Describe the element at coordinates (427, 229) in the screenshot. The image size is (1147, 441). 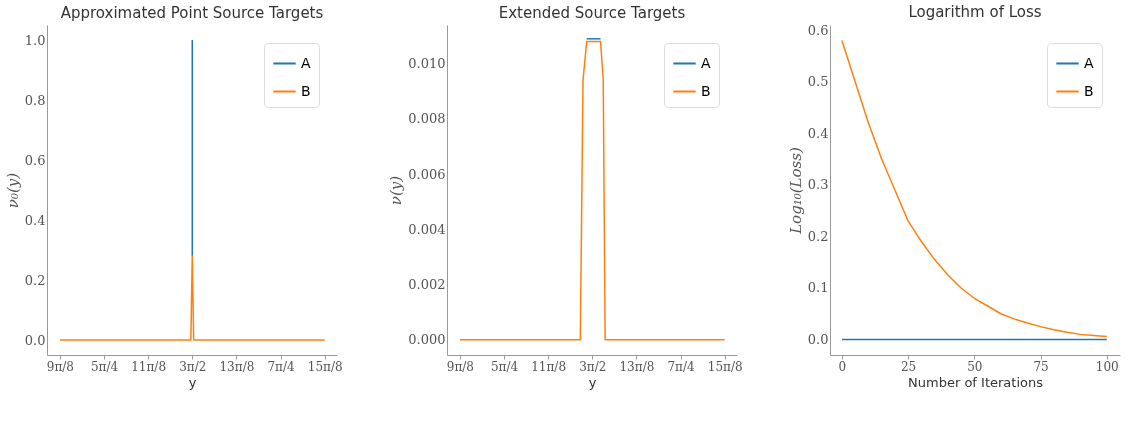
I see `y-tick-label: 0.004` at that location.